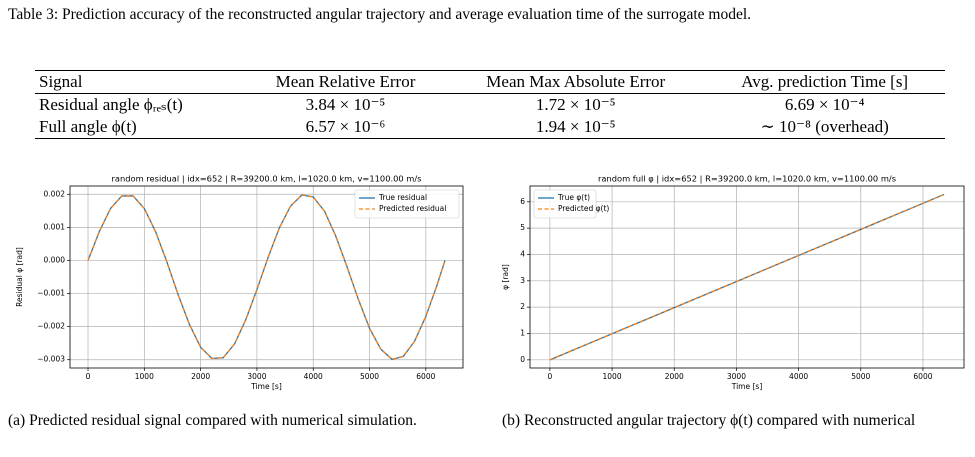  I want to click on legend-label: True φ(t), so click(573, 197).